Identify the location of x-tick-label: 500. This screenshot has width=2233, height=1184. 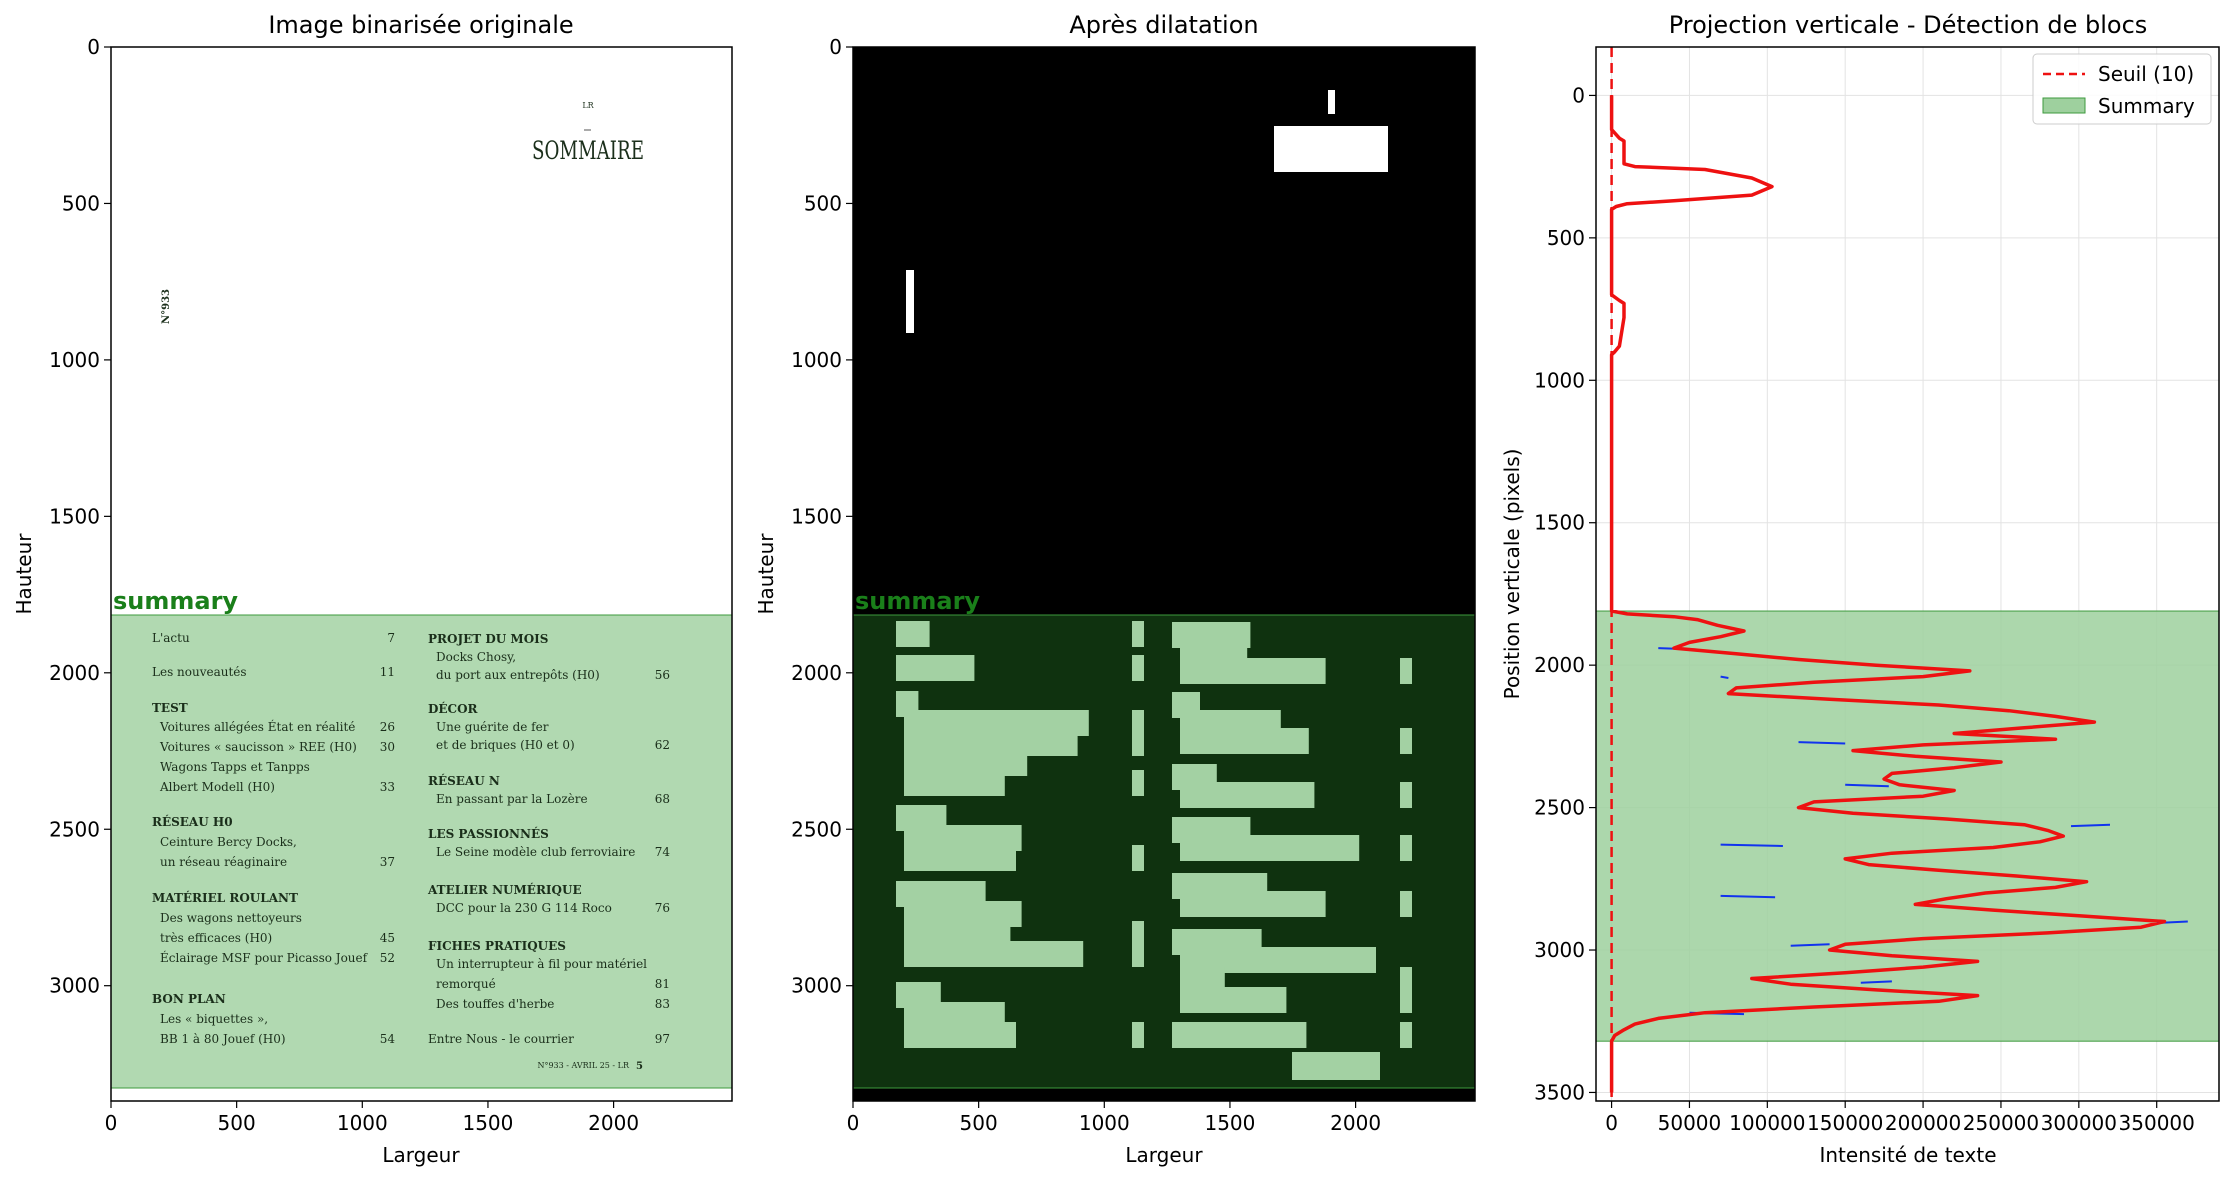
(237, 1123).